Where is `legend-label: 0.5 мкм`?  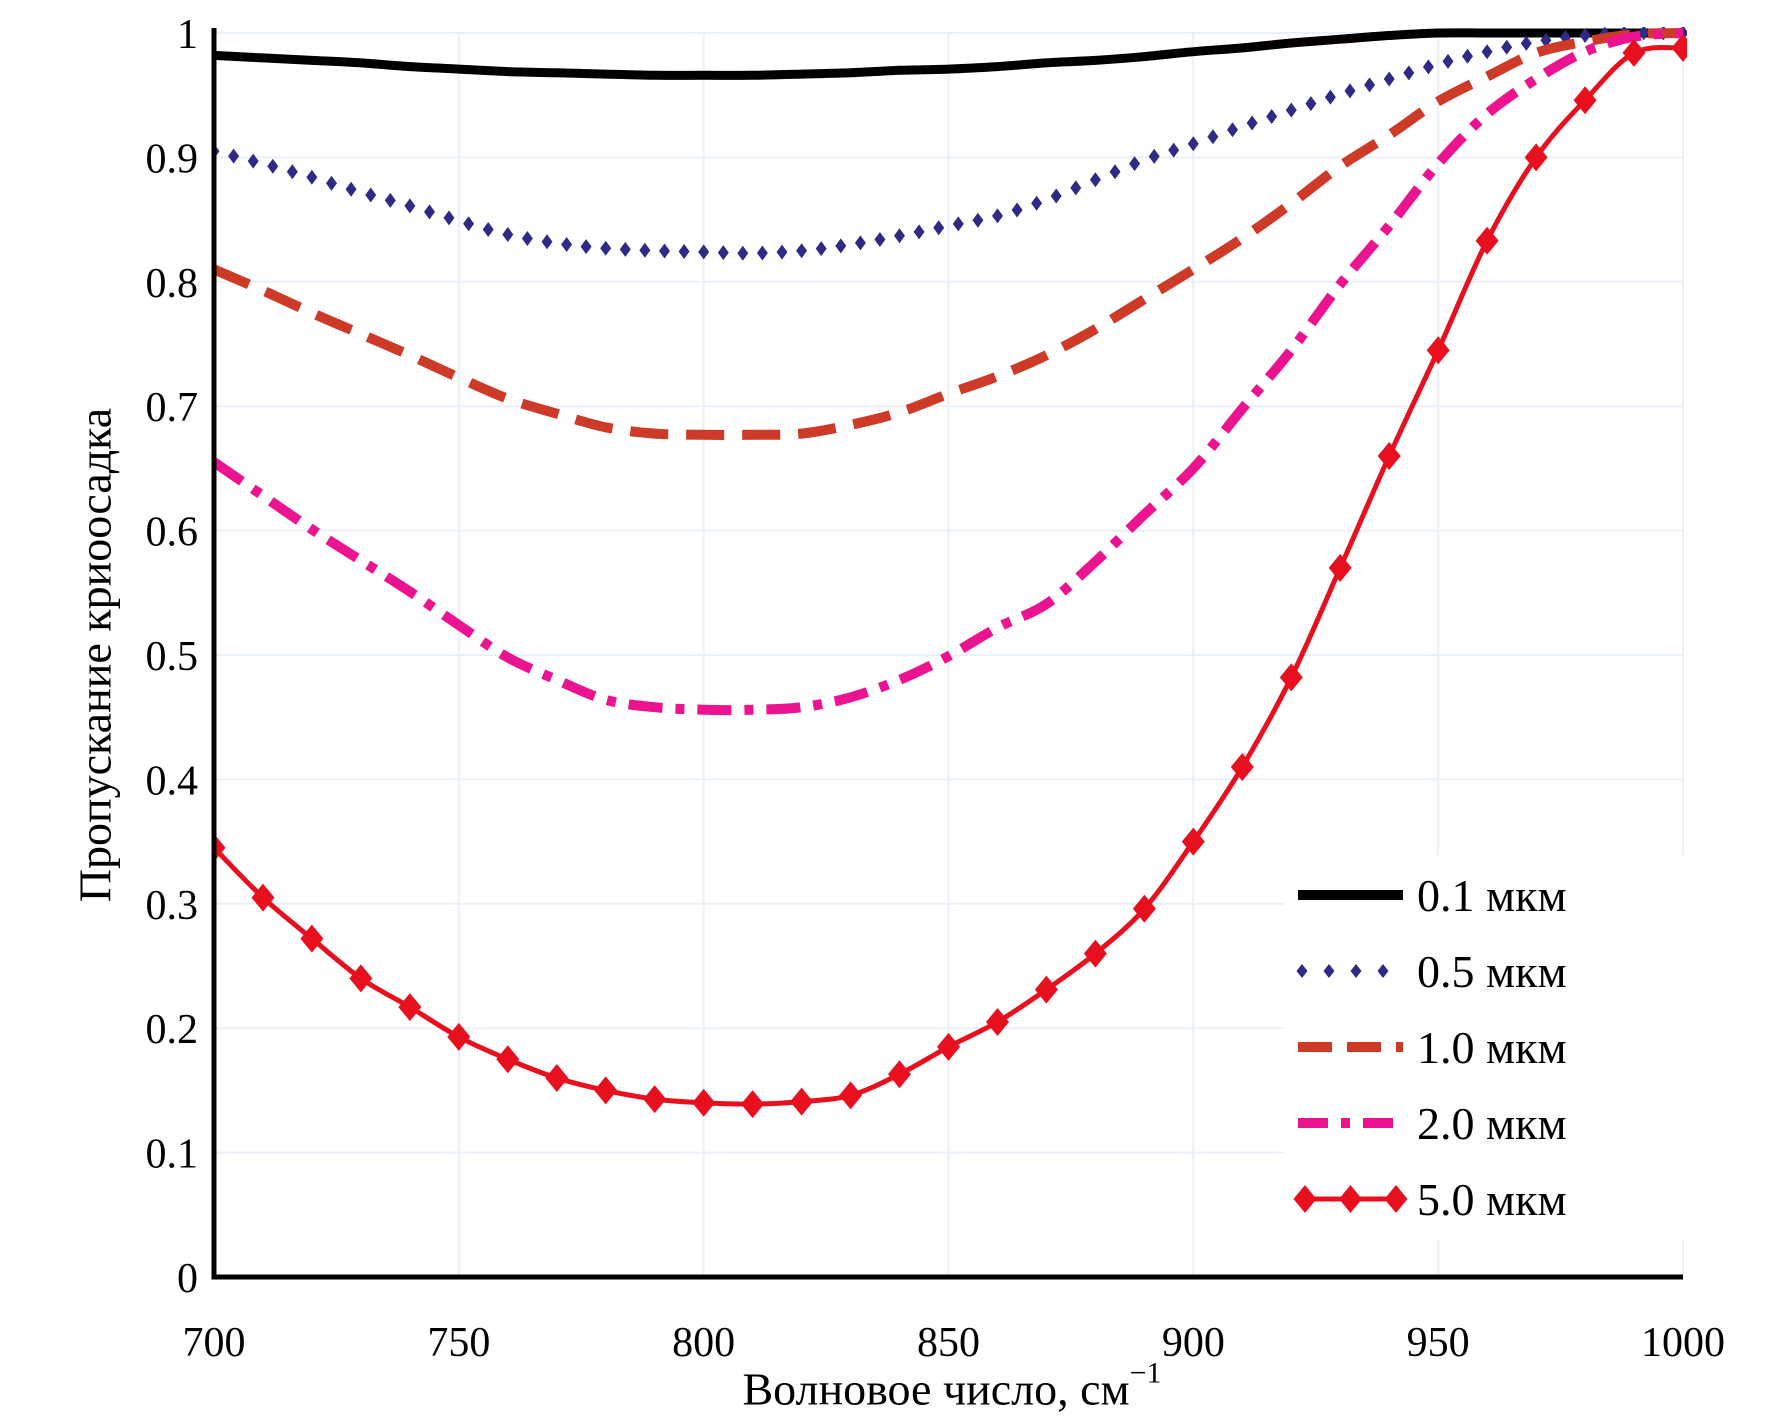 legend-label: 0.5 мкм is located at coordinates (1492, 971).